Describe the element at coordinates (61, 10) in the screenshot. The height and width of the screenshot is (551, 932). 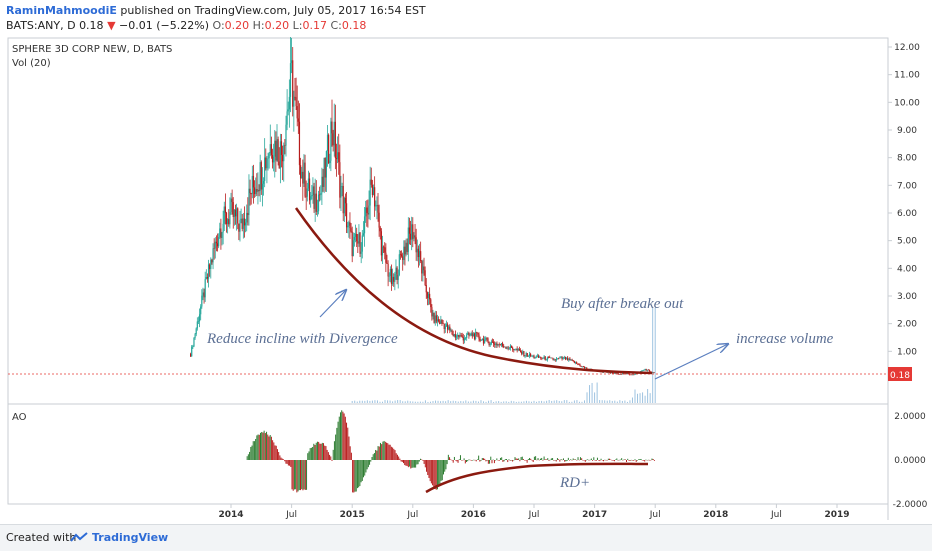
I see `author-link: RaminMahmoodiE` at that location.